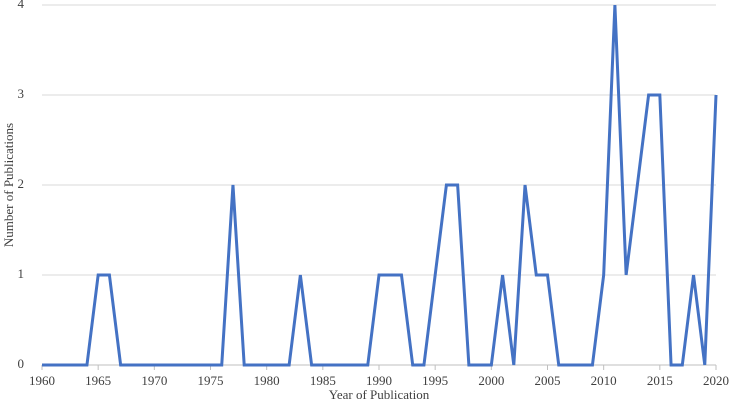 The height and width of the screenshot is (403, 731). What do you see at coordinates (323, 380) in the screenshot?
I see `x-tick-label: 1985` at bounding box center [323, 380].